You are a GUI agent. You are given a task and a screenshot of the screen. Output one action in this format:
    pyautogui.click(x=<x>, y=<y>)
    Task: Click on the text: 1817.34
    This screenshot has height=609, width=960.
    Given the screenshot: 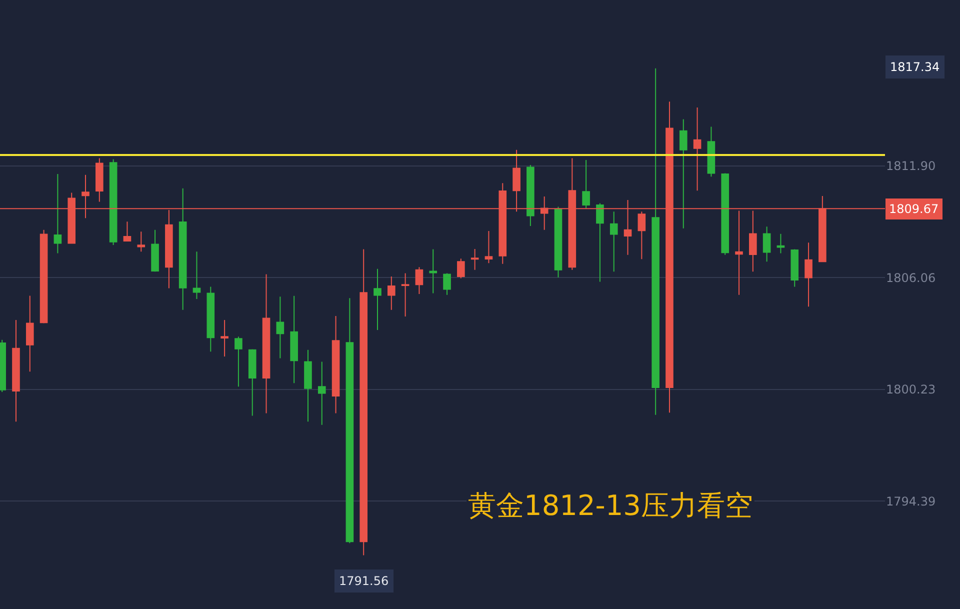 What is the action you would take?
    pyautogui.click(x=915, y=67)
    